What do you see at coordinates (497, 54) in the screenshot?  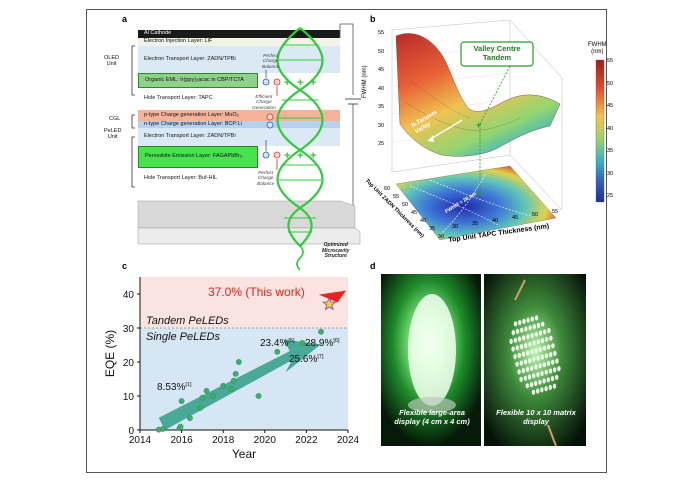 I see `callout-box` at bounding box center [497, 54].